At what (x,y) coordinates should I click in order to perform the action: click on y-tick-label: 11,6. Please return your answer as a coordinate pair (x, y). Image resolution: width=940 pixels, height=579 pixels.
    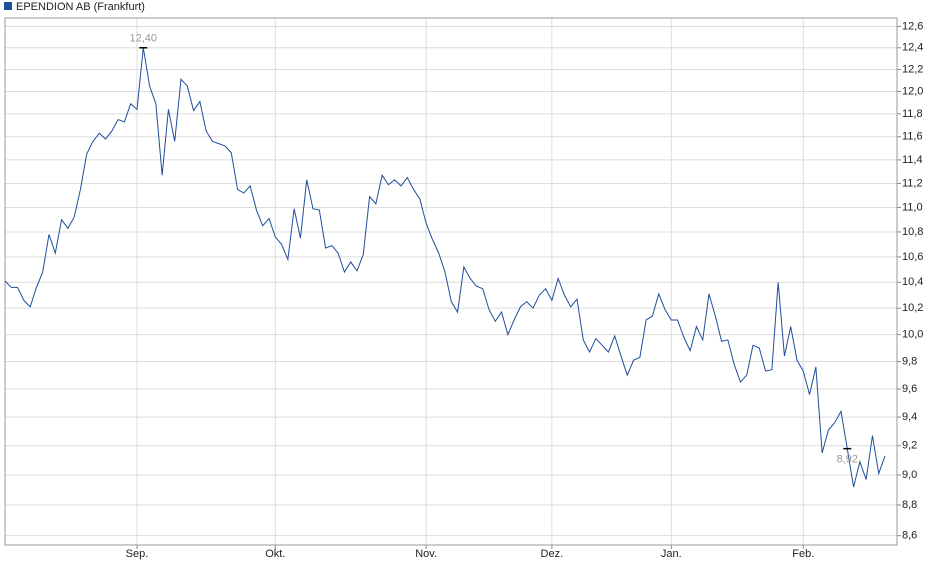
    Looking at the image, I should click on (912, 137).